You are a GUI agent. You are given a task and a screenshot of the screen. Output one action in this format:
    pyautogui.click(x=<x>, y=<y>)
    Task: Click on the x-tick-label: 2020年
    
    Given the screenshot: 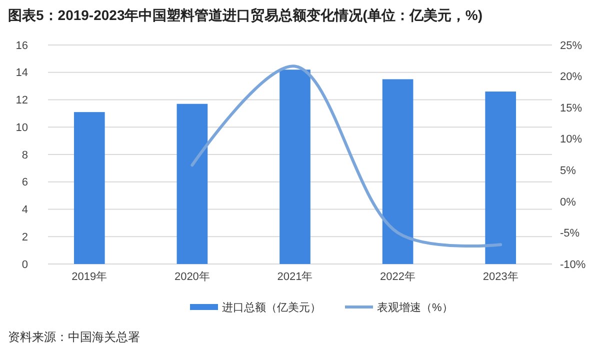 What is the action you would take?
    pyautogui.click(x=192, y=277)
    